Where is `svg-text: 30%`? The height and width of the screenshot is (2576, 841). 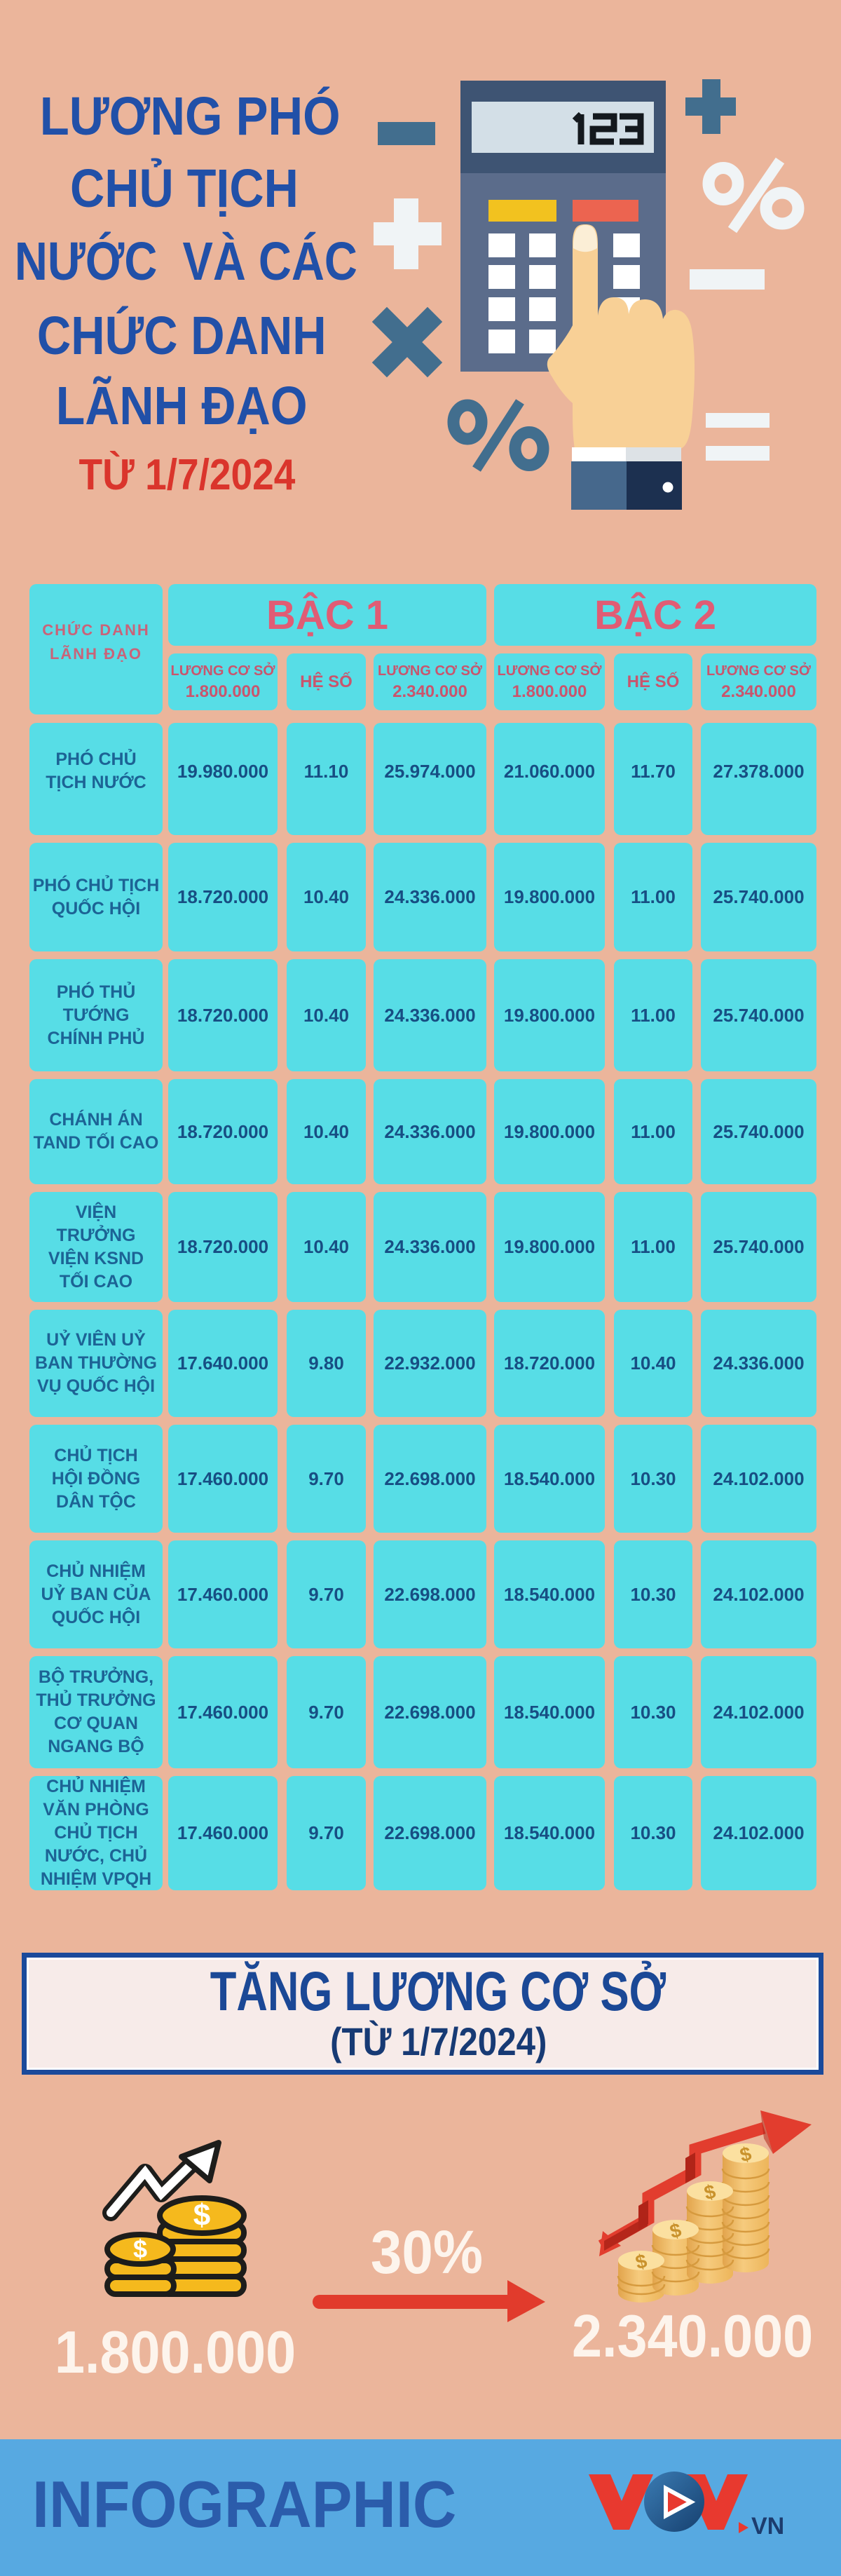 svg-text: 30% is located at coordinates (427, 2252).